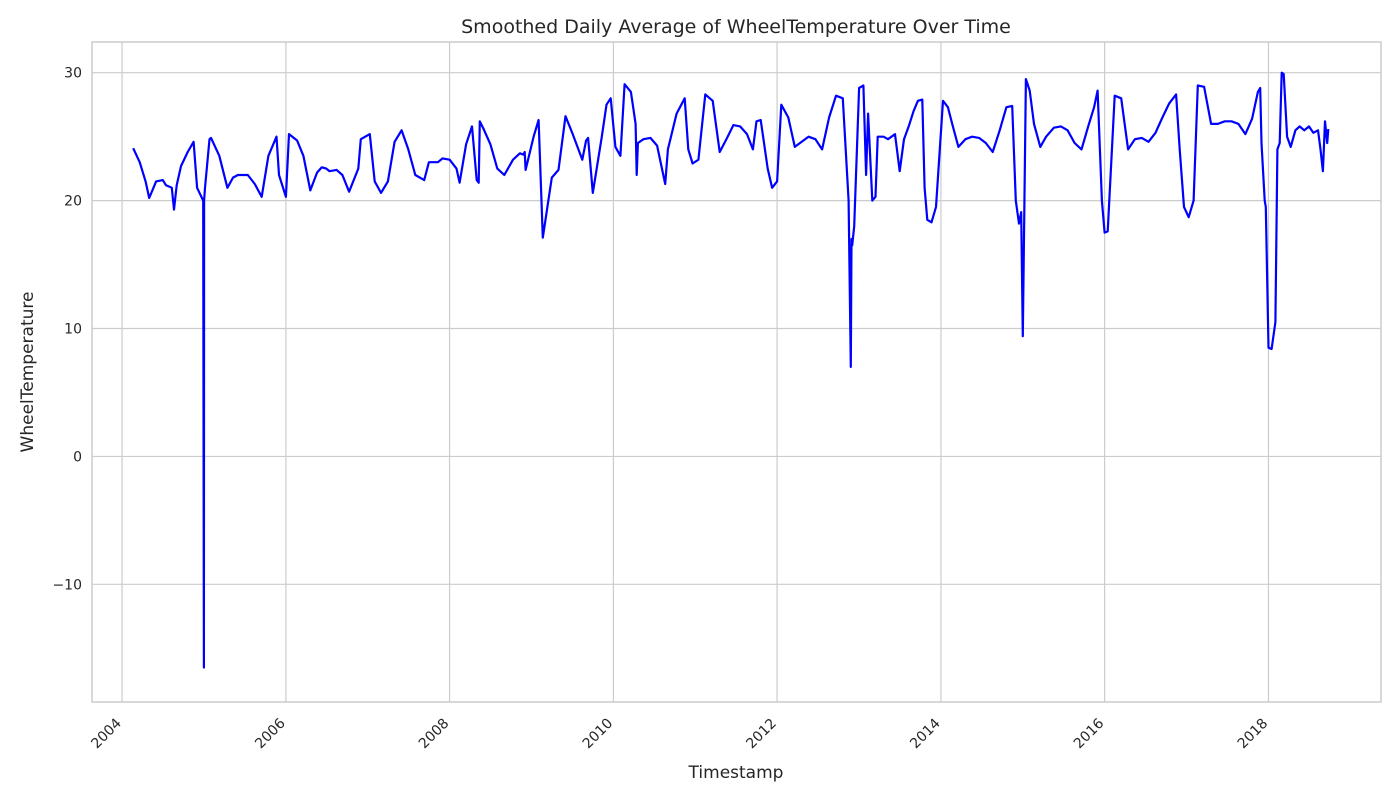  What do you see at coordinates (73, 74) in the screenshot?
I see `y-tick-label: 30` at bounding box center [73, 74].